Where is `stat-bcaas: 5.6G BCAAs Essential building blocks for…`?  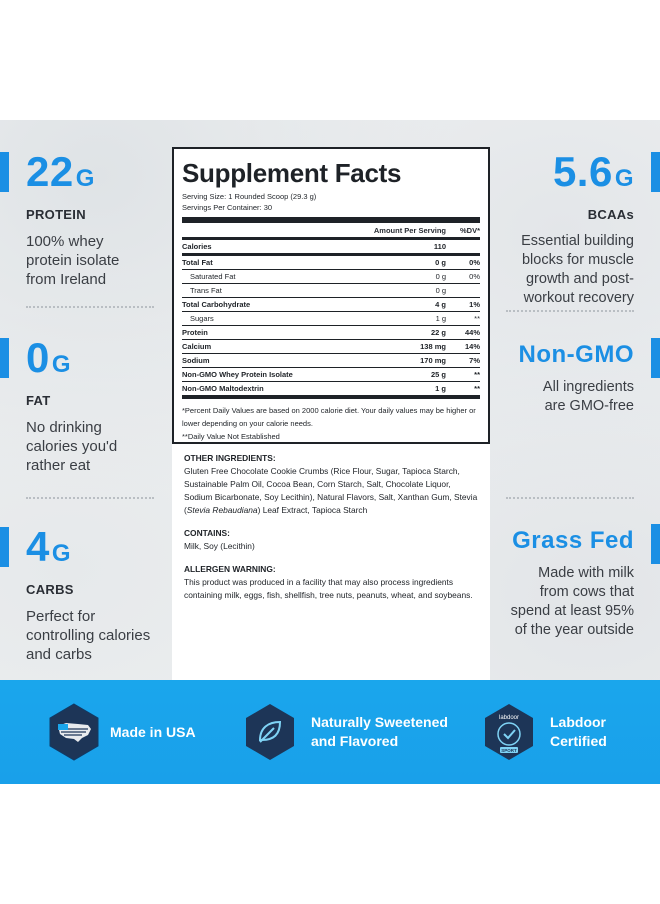
stat-bcaas: 5.6G BCAAs Essential building blocks for… is located at coordinates (572, 228).